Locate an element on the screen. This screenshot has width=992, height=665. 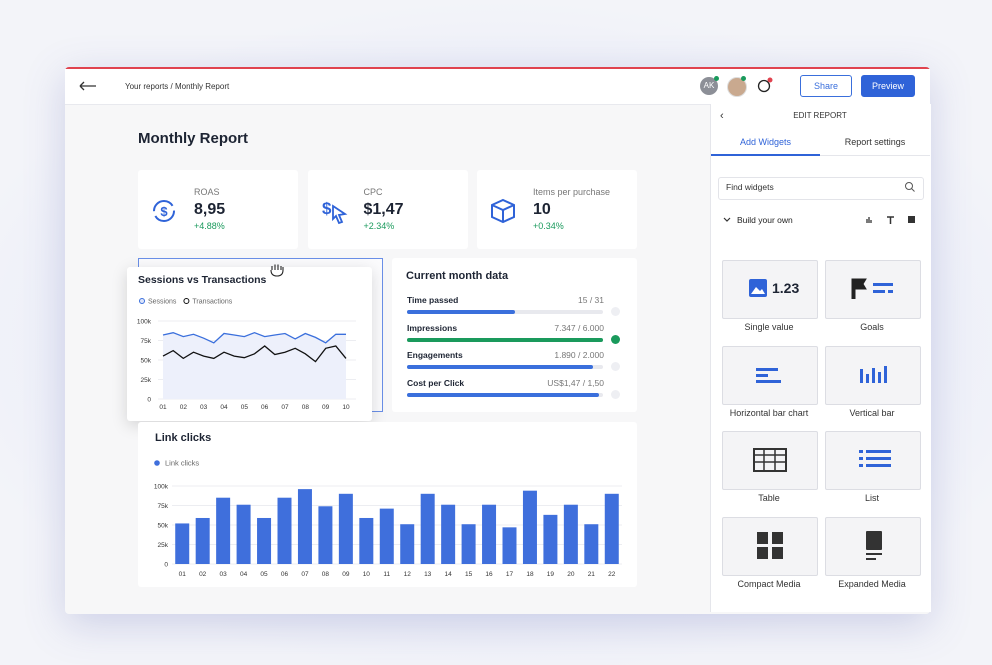
x-tick-label: 11 is located at coordinates (386, 574).